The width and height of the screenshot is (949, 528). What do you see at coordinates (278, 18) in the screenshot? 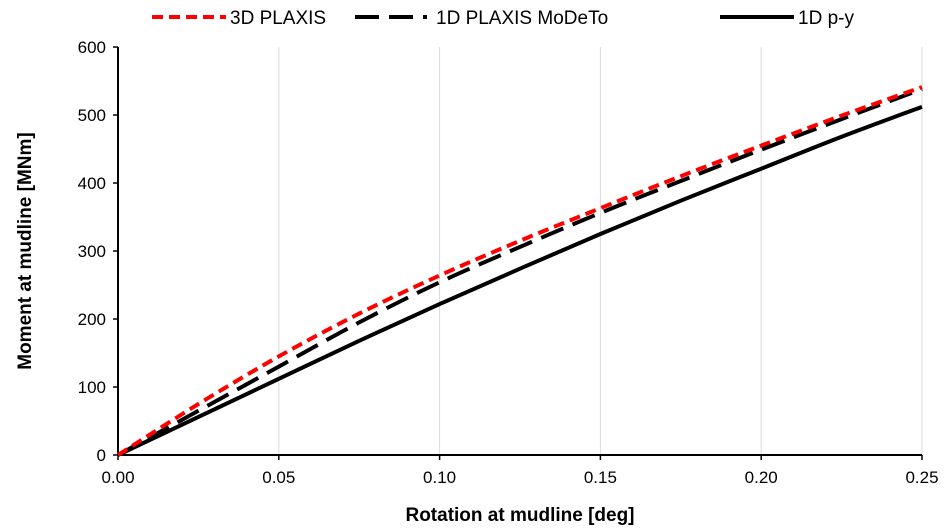
I see `legend-3d-plaxis-label: 3D PLAXIS` at bounding box center [278, 18].